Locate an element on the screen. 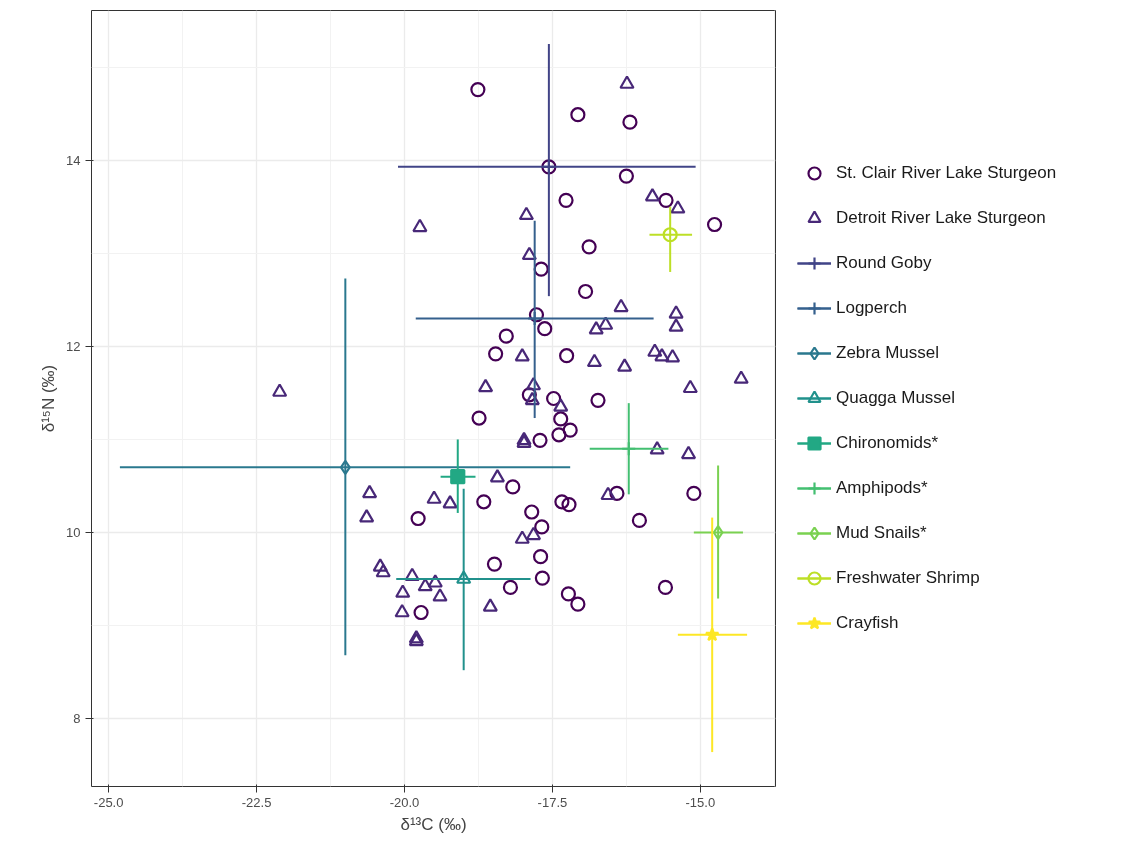  y-tick-label: 14 is located at coordinates (73, 160).